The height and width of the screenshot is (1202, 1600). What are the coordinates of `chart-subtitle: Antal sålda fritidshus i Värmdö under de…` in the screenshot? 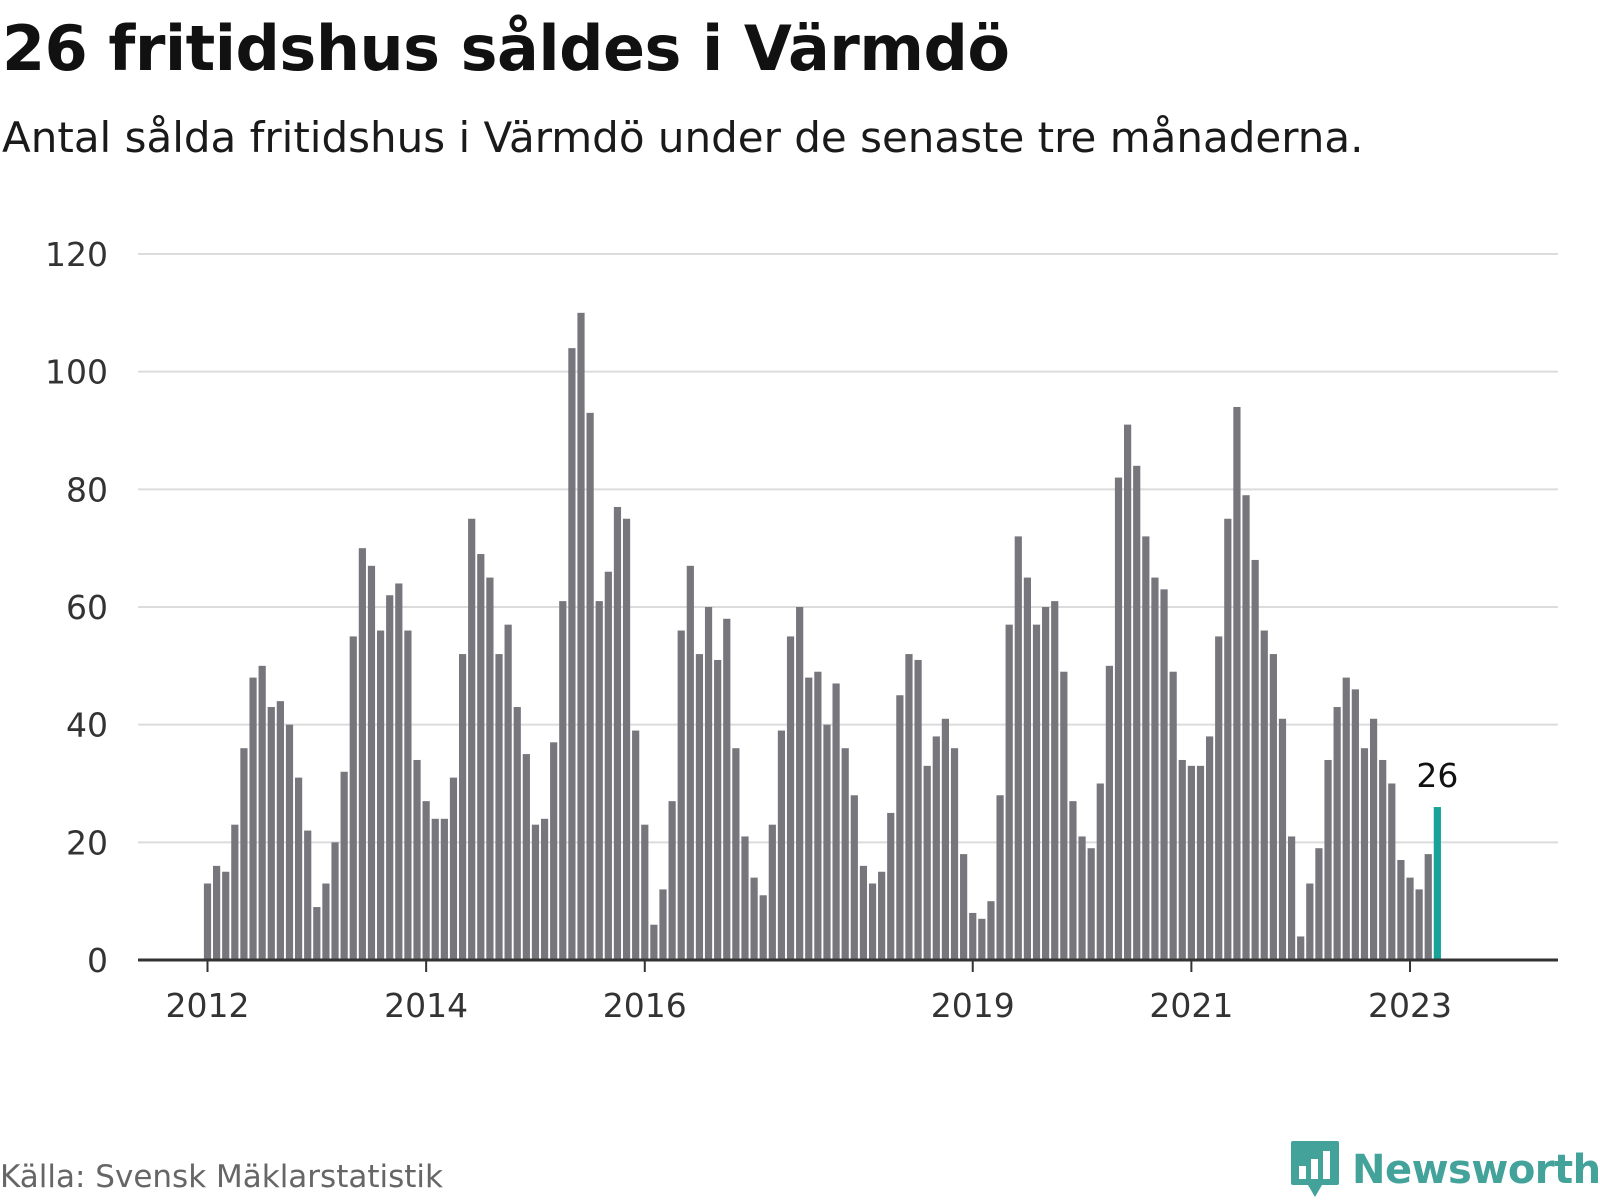 It's located at (683, 137).